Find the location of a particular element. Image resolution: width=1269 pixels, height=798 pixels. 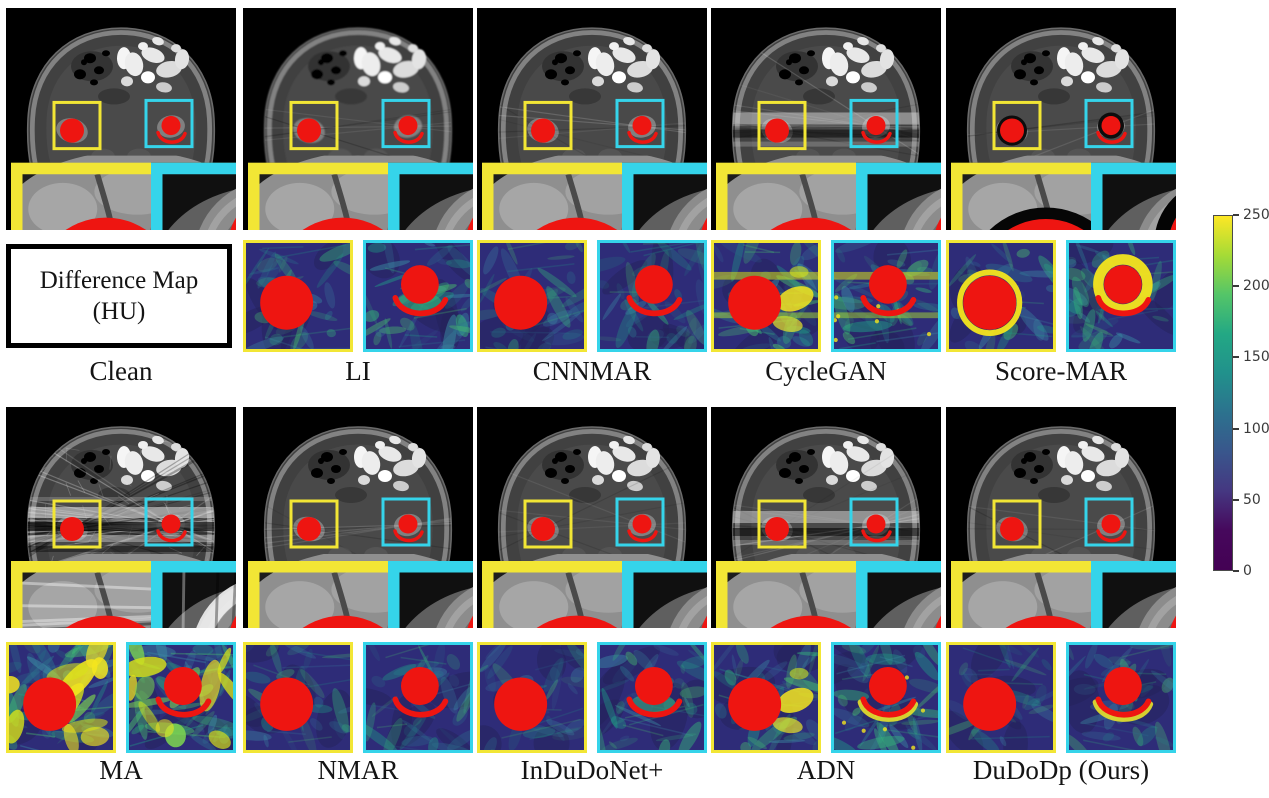

colorbar-tick-100: 100 is located at coordinates (1251, 429).